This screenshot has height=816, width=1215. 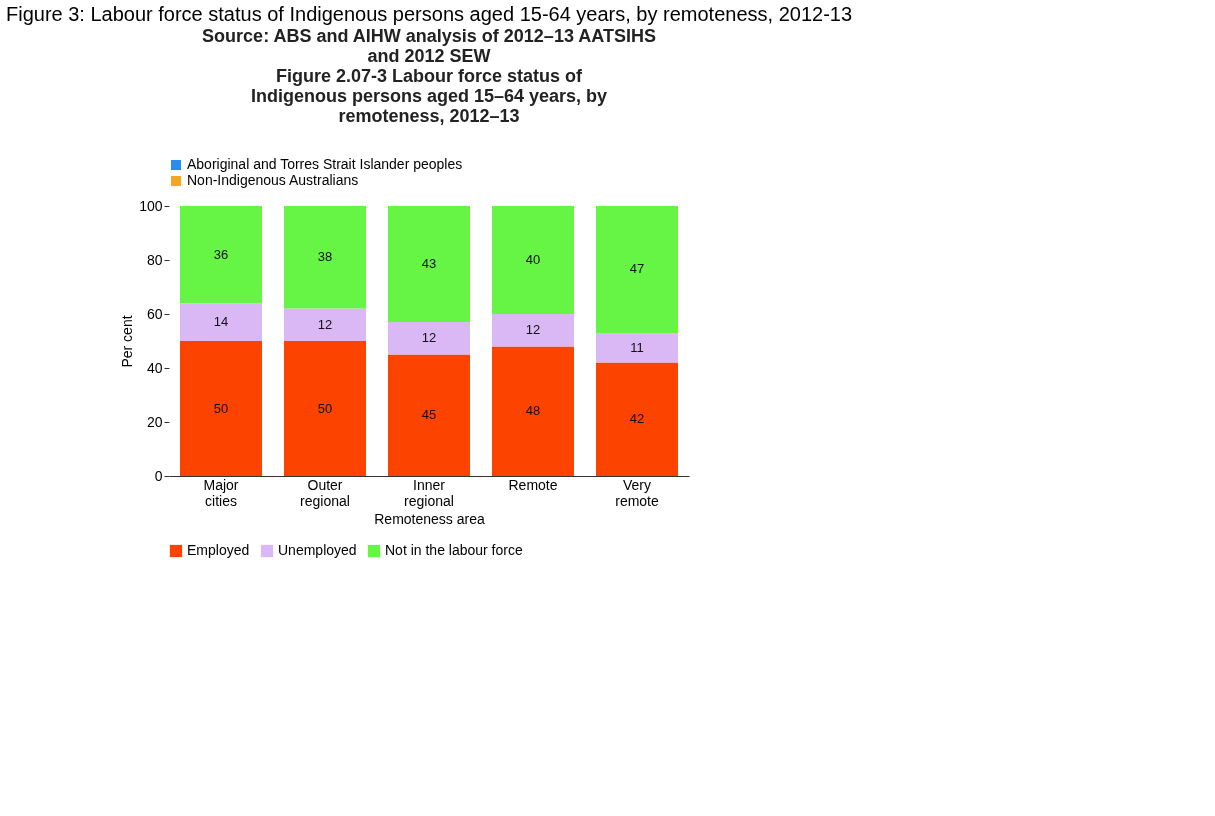 What do you see at coordinates (151, 205) in the screenshot?
I see `y-tick-label: 100` at bounding box center [151, 205].